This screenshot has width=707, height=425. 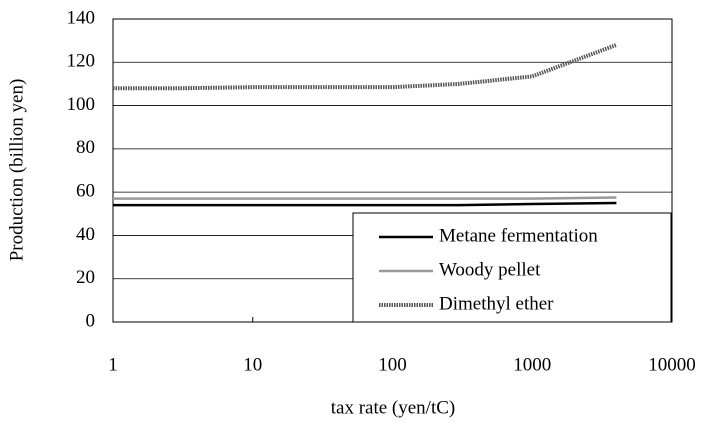 What do you see at coordinates (252, 364) in the screenshot?
I see `x-tick-label: 10` at bounding box center [252, 364].